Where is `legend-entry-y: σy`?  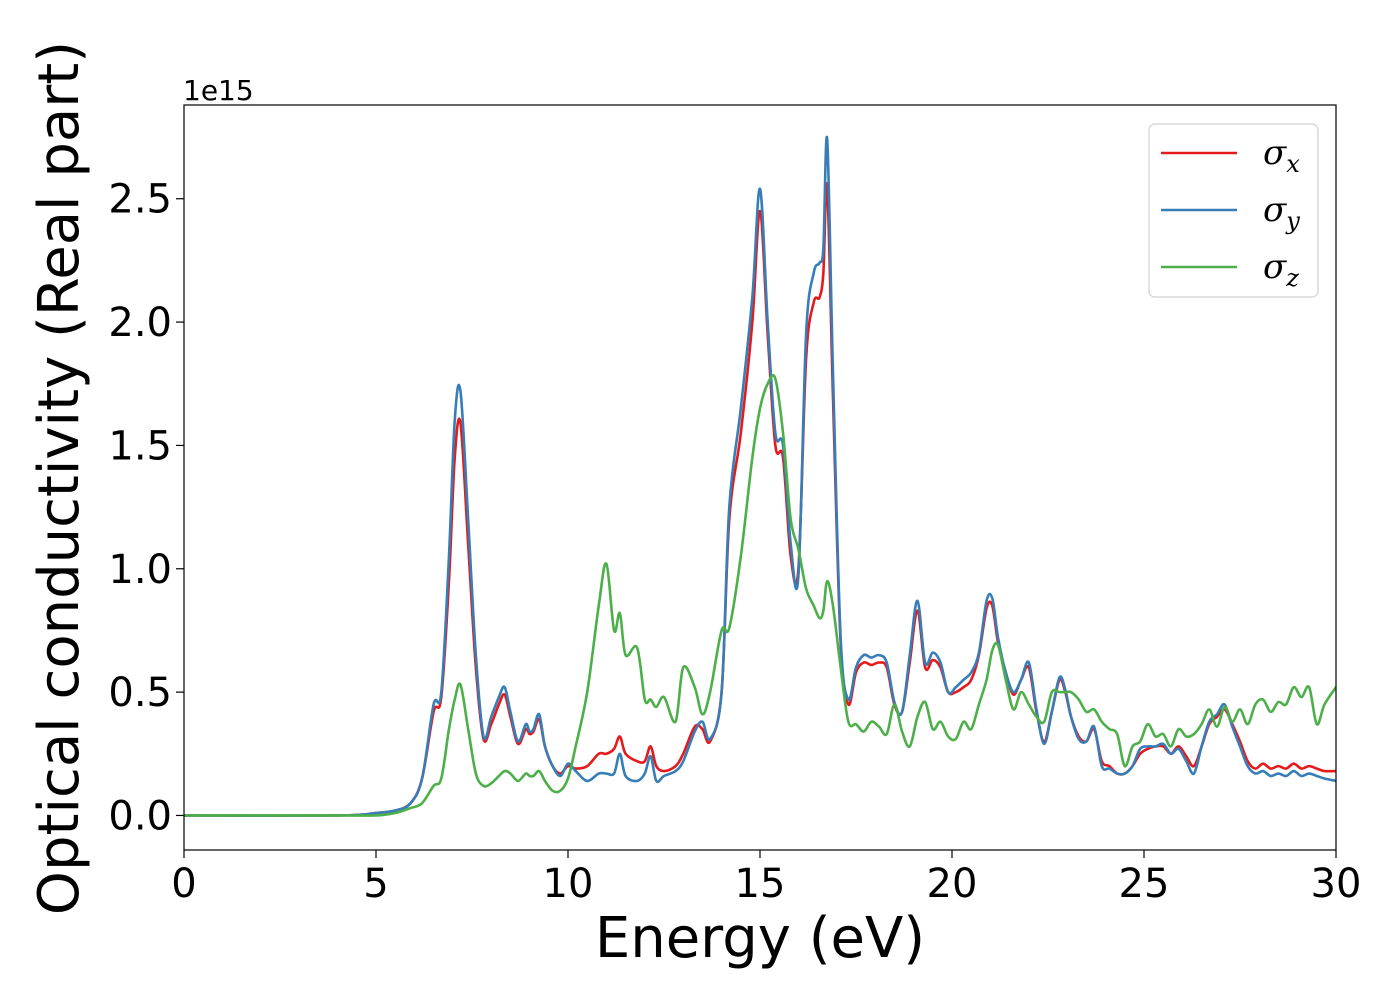 legend-entry-y: σy is located at coordinates (1281, 212).